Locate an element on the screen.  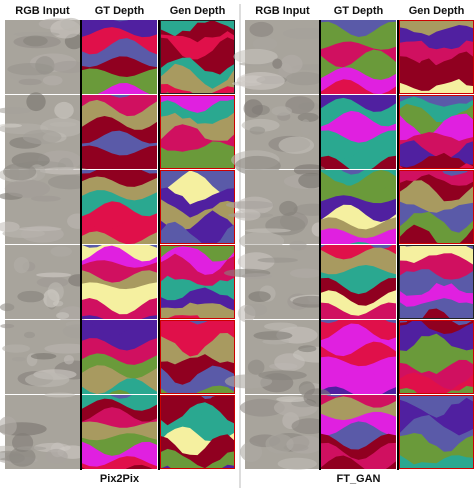
column-header: Gen Depth is located at coordinates (437, 11).